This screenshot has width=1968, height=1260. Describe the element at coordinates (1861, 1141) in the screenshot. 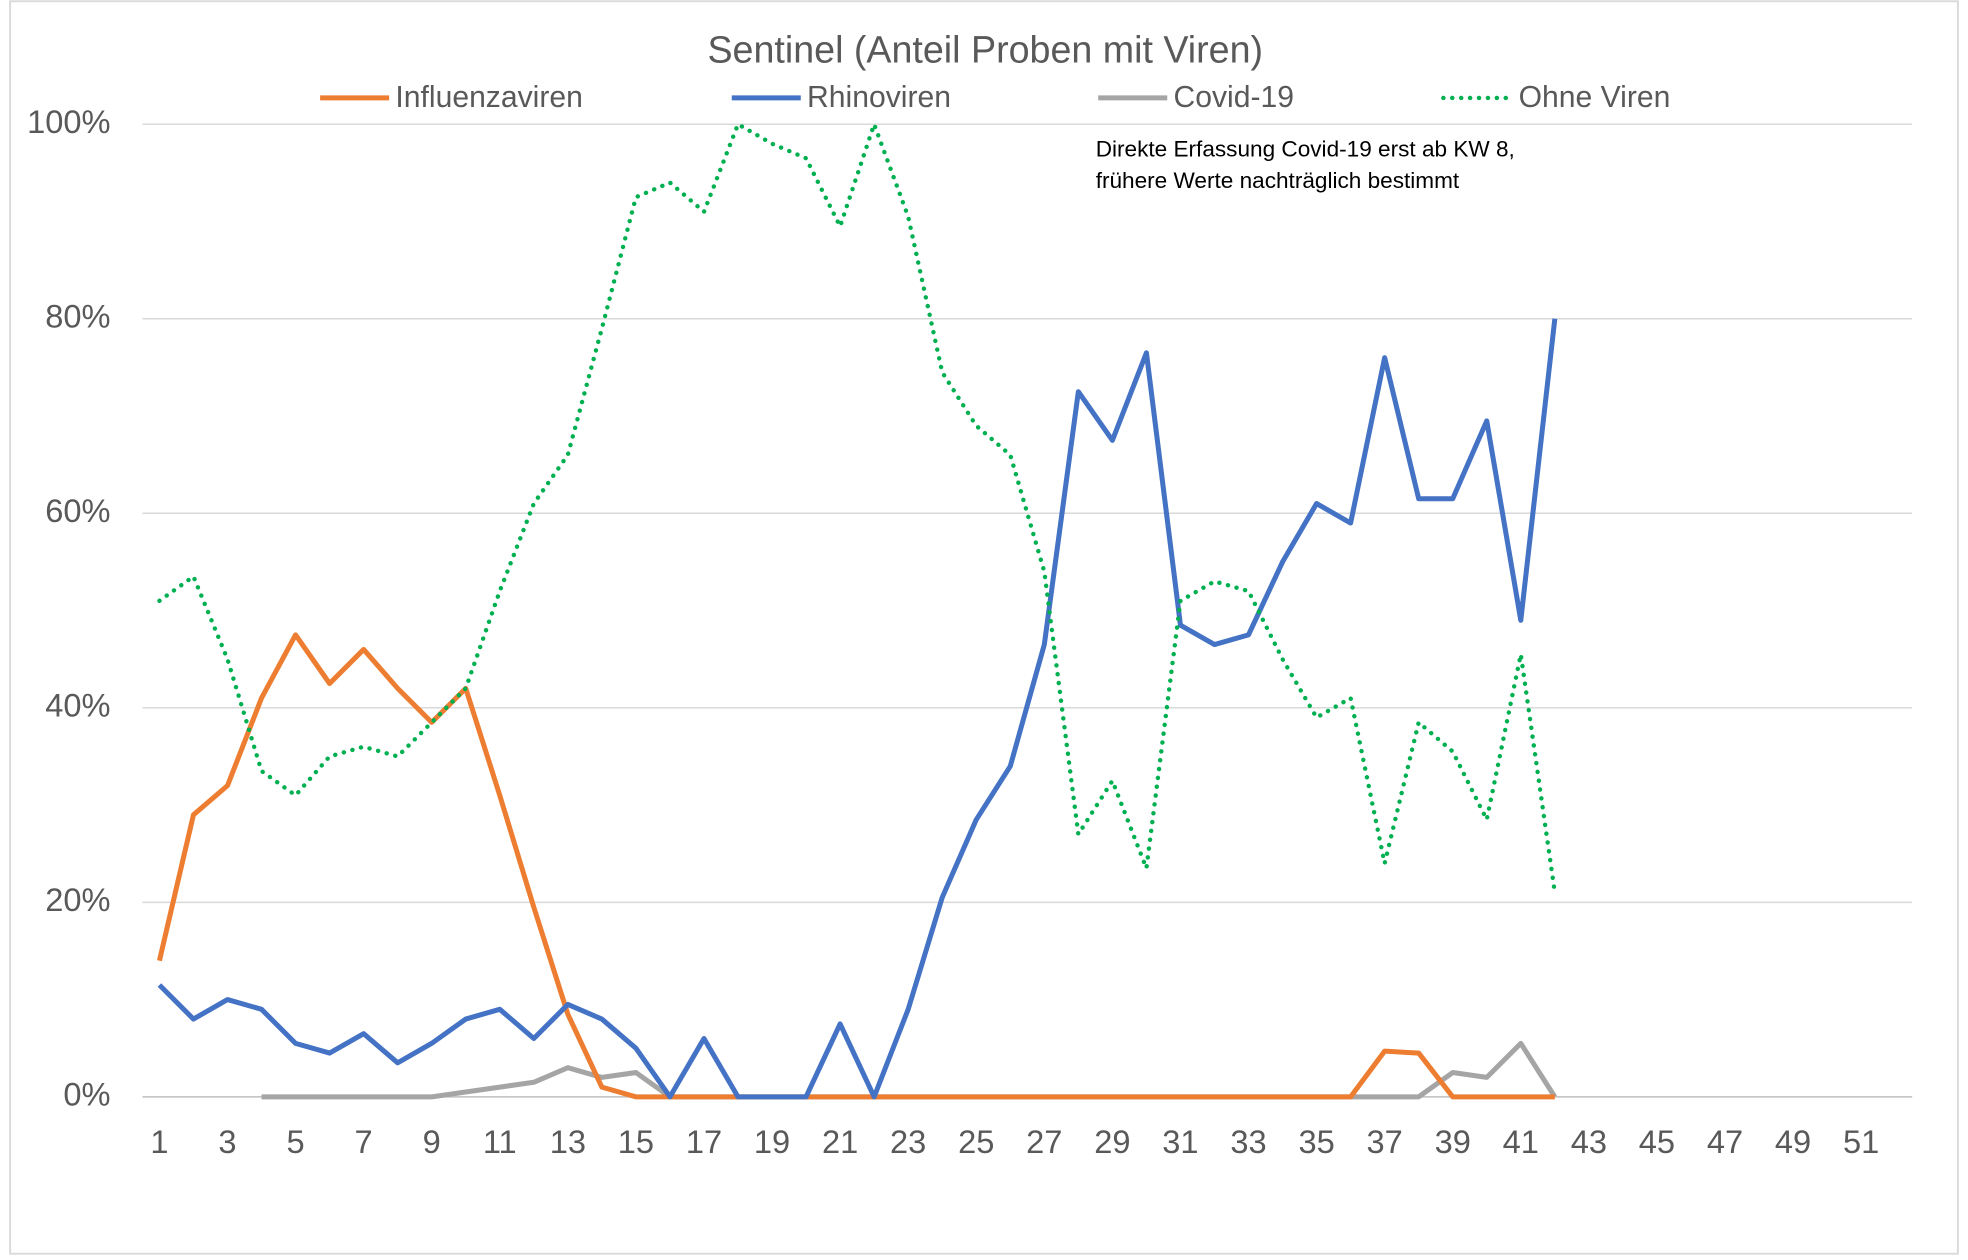

I see `x-tick-label: 51` at that location.